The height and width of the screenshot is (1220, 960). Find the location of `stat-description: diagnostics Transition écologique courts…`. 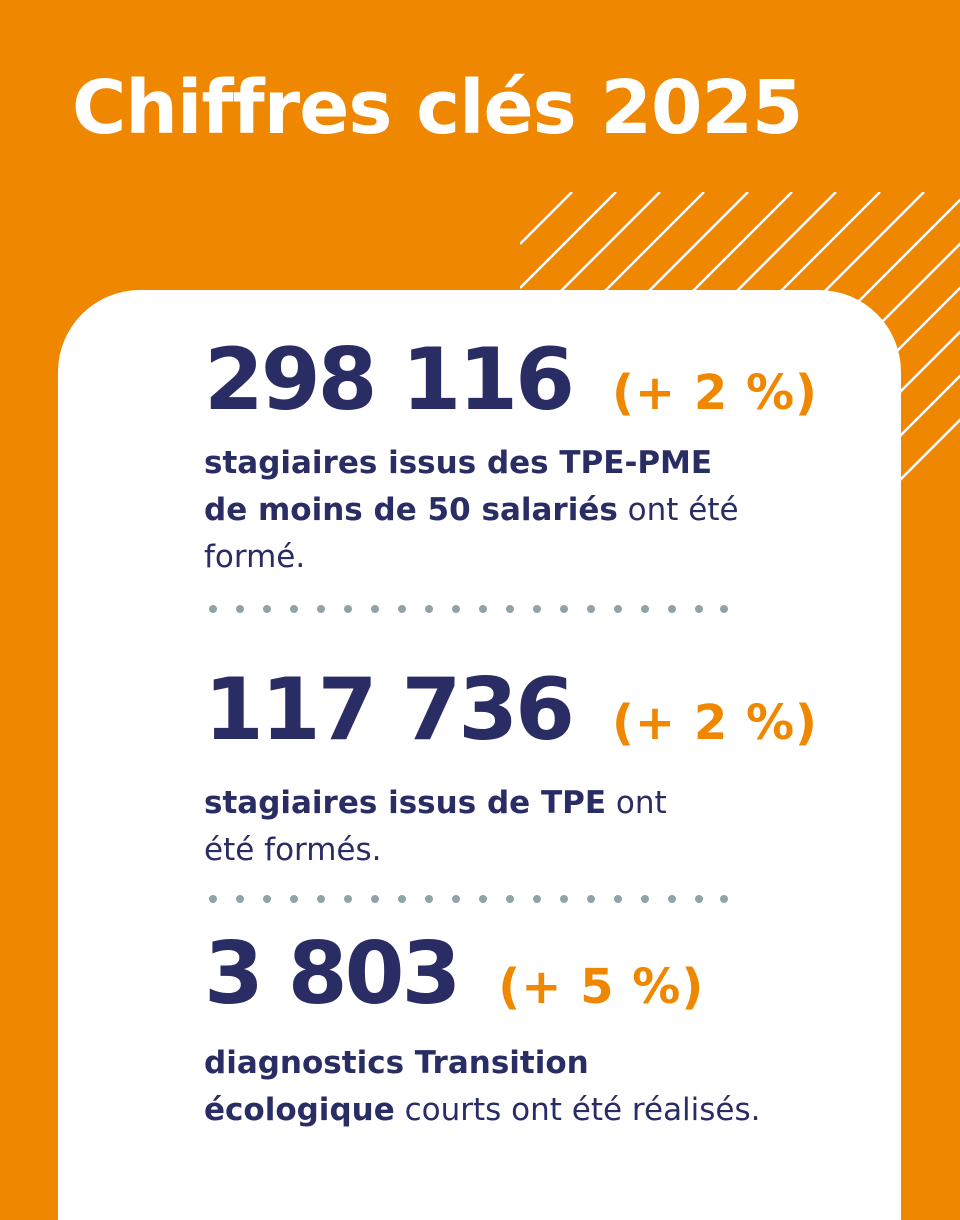

stat-description: diagnostics Transition écologique courts… is located at coordinates (484, 1087).